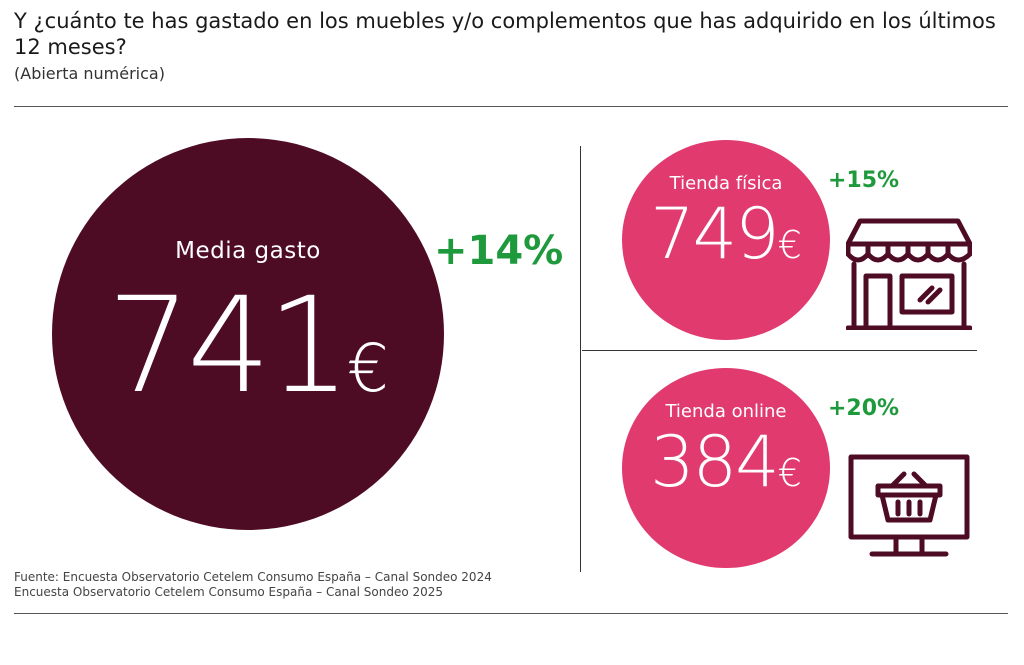 This screenshot has width=1024, height=665. Describe the element at coordinates (511, 613) in the screenshot. I see `bottom-divider` at that location.